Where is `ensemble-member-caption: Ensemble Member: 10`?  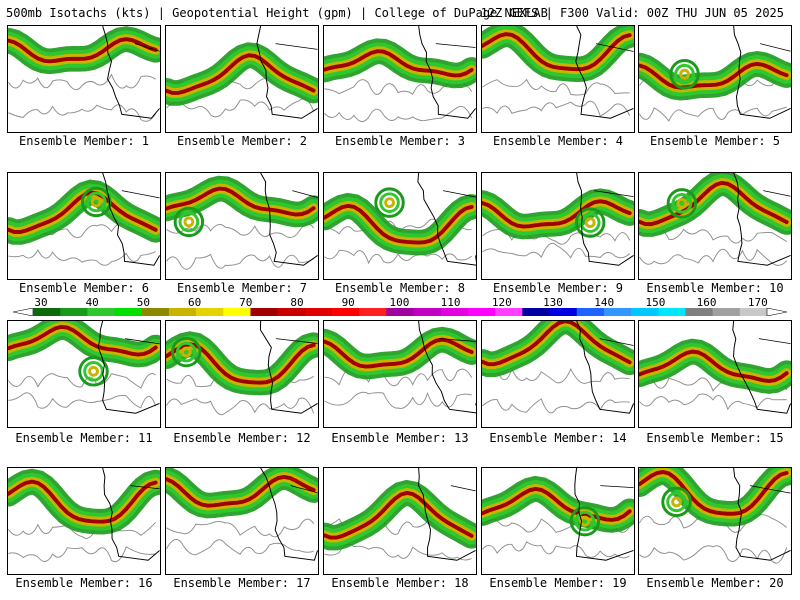
ensemble-member-caption: Ensemble Member: 10 is located at coordinates (715, 288).